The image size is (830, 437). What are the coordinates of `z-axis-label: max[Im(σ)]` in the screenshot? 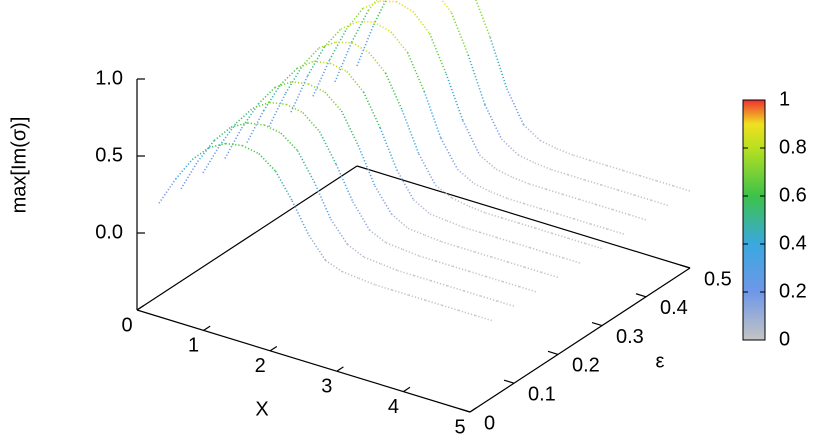 It's located at (19, 165).